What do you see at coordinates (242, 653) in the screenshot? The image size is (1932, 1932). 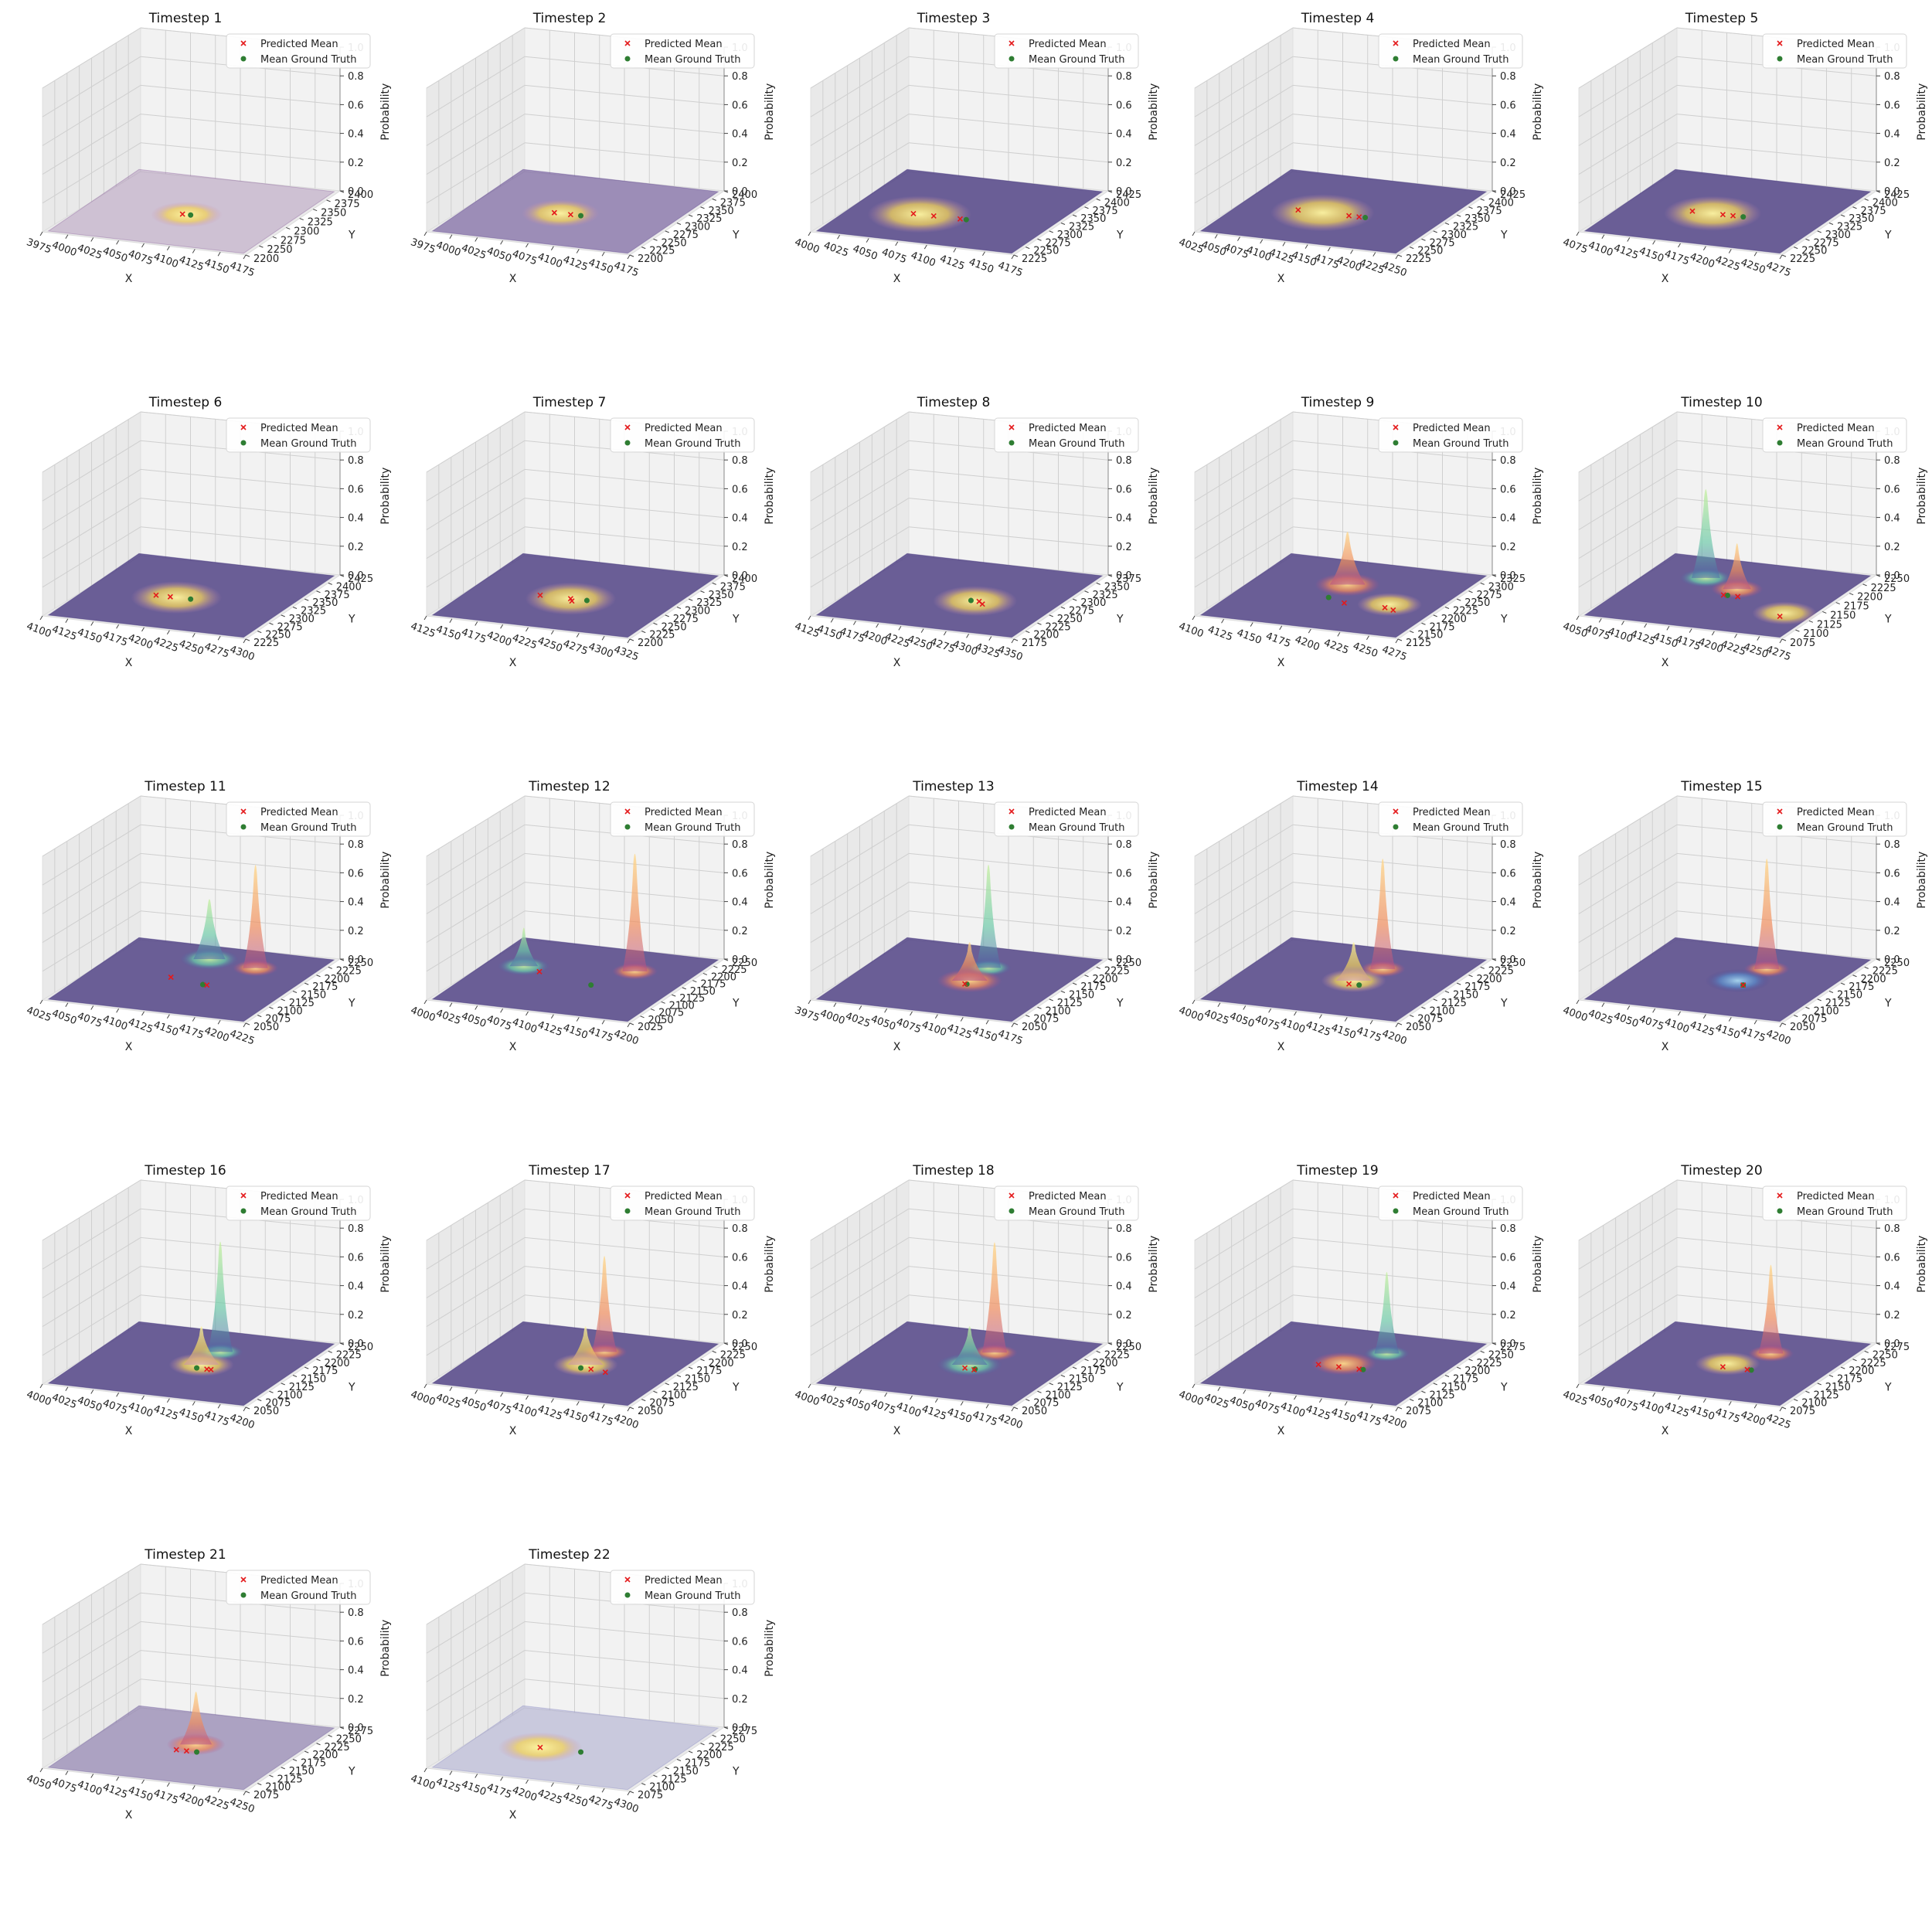 I see `x-tick-label: 4300` at bounding box center [242, 653].